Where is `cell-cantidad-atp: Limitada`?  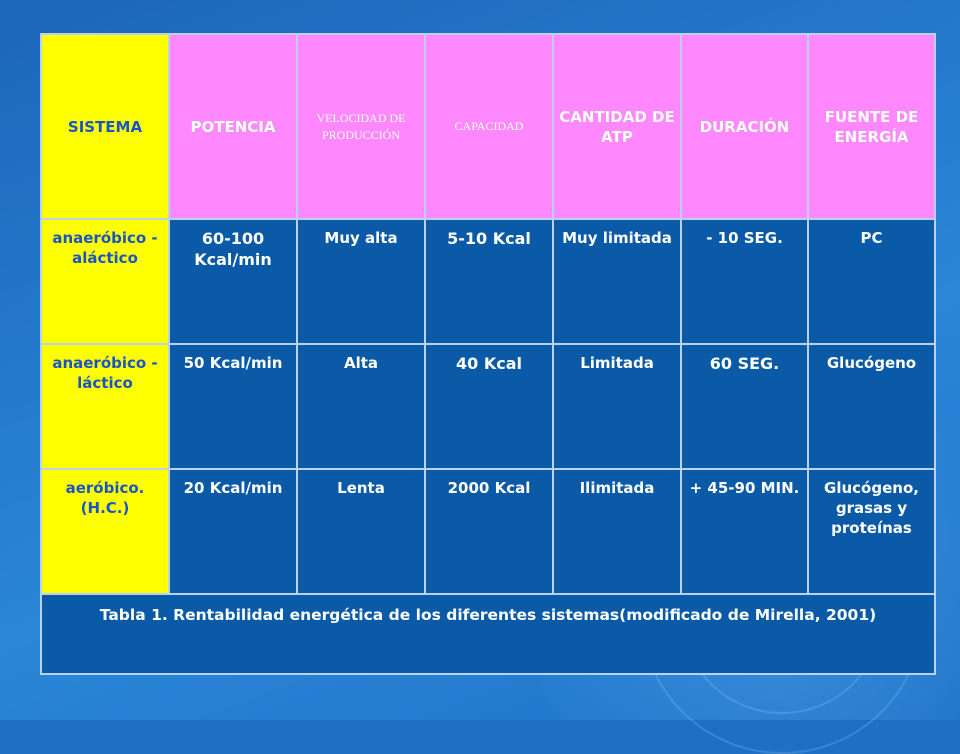 cell-cantidad-atp: Limitada is located at coordinates (617, 406).